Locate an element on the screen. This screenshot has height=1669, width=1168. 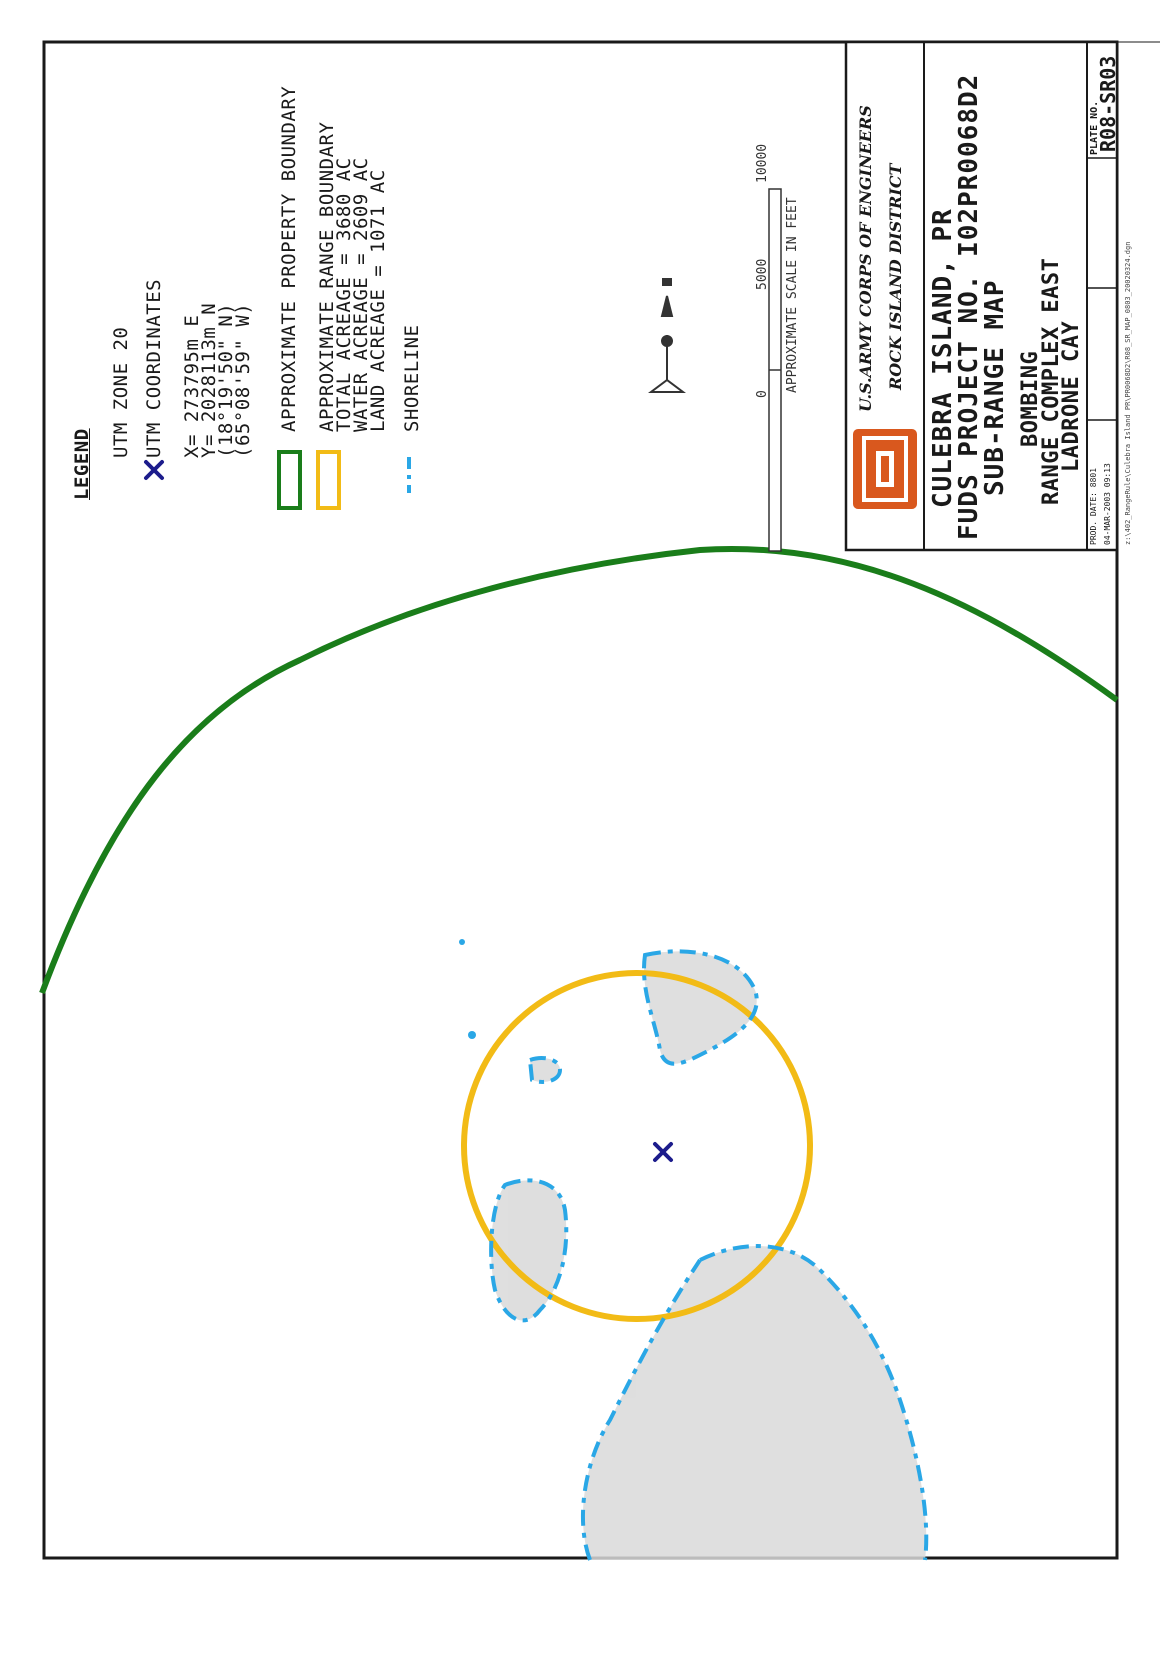
legend-utm-zone: UTM ZONE 20 is located at coordinates (121, 392).